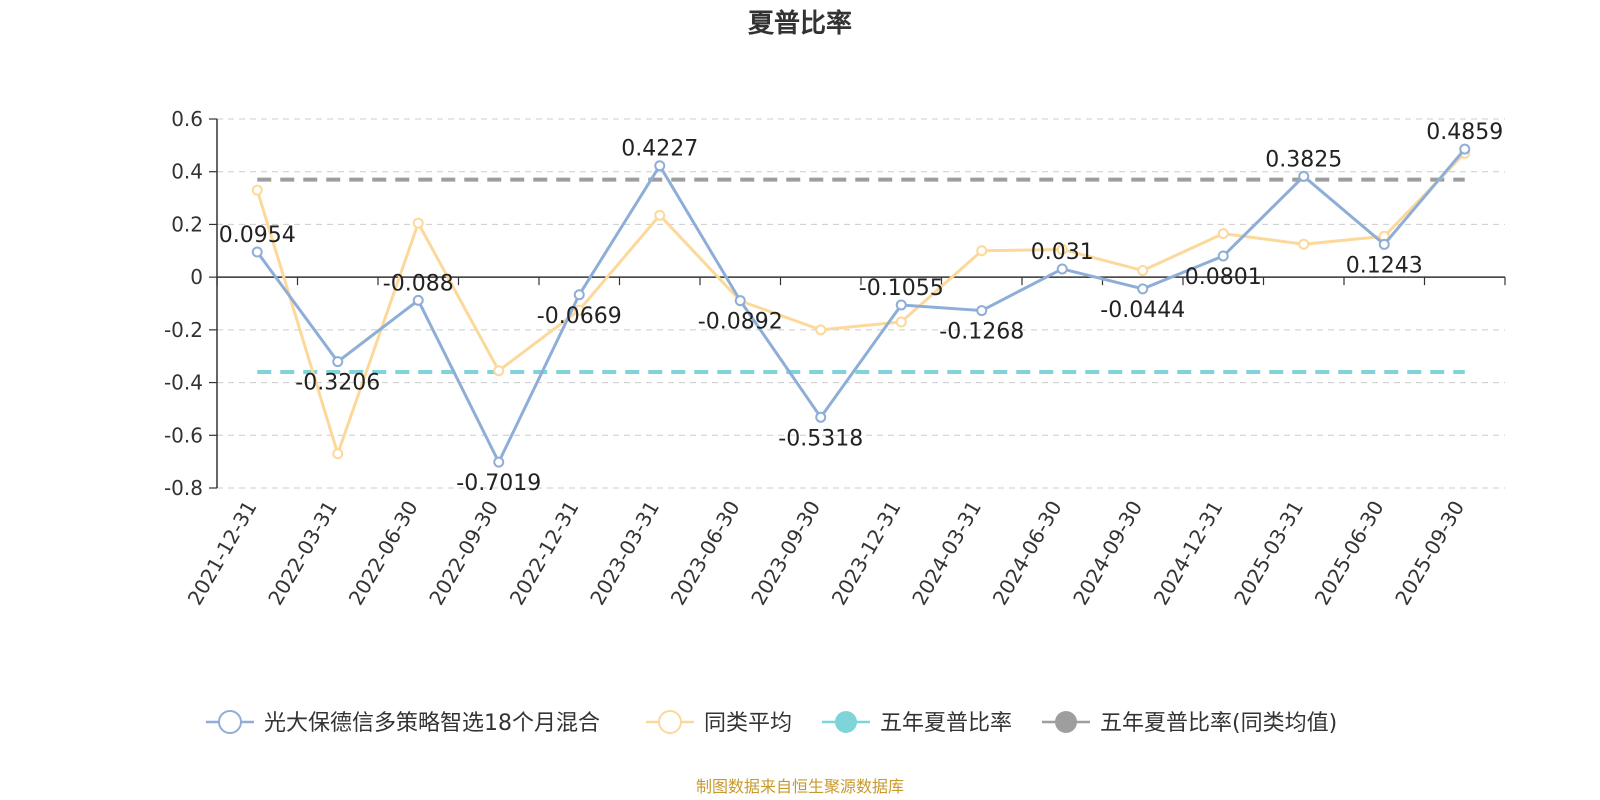 Image resolution: width=1600 pixels, height=800 pixels. What do you see at coordinates (1268, 553) in the screenshot?
I see `x-tick-label: 2025-03-31` at bounding box center [1268, 553].